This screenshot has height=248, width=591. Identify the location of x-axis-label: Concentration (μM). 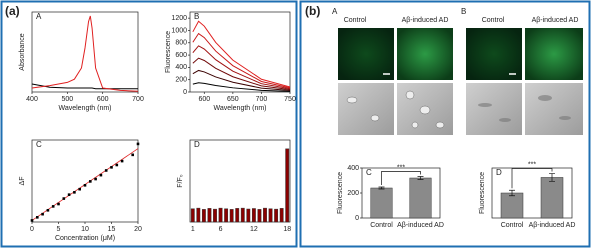
(85, 238).